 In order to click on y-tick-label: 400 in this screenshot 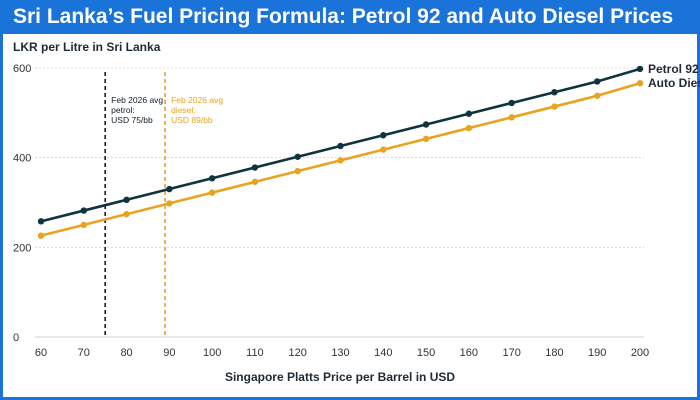, I will do `click(22, 159)`.